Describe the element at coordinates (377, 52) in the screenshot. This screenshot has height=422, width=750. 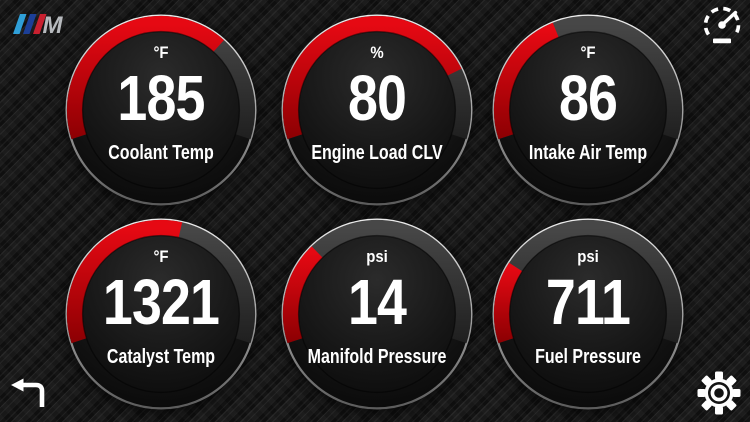
I see `gauge-unit: %` at that location.